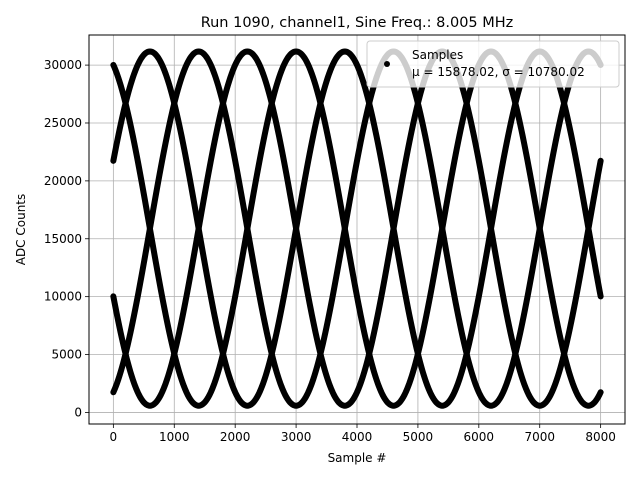  I want to click on y-axis-label: ADC Counts, so click(21, 230).